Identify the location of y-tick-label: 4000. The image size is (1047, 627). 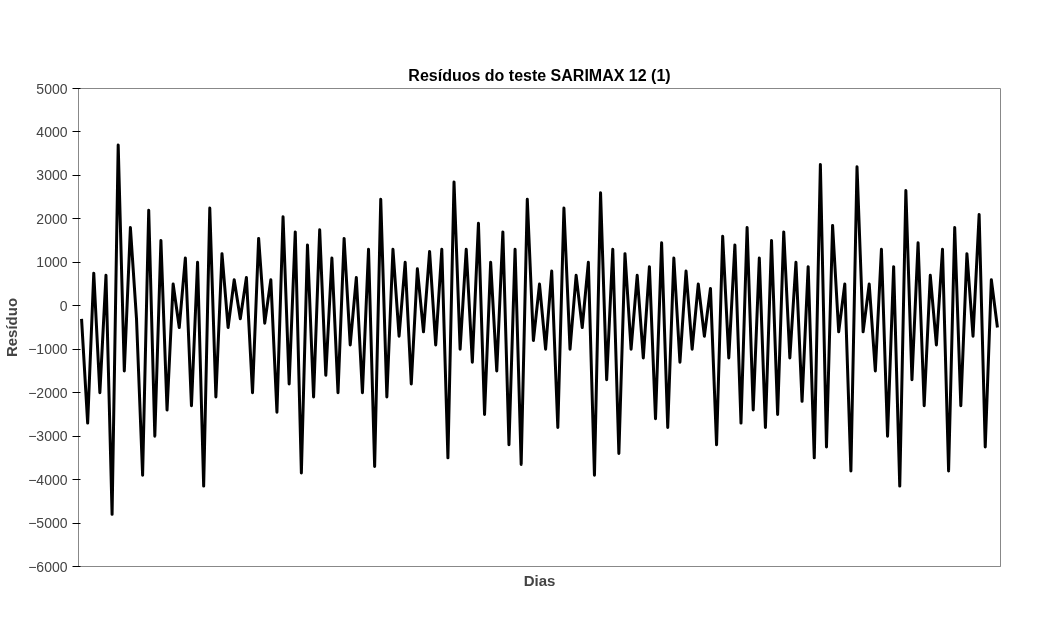
(52, 131).